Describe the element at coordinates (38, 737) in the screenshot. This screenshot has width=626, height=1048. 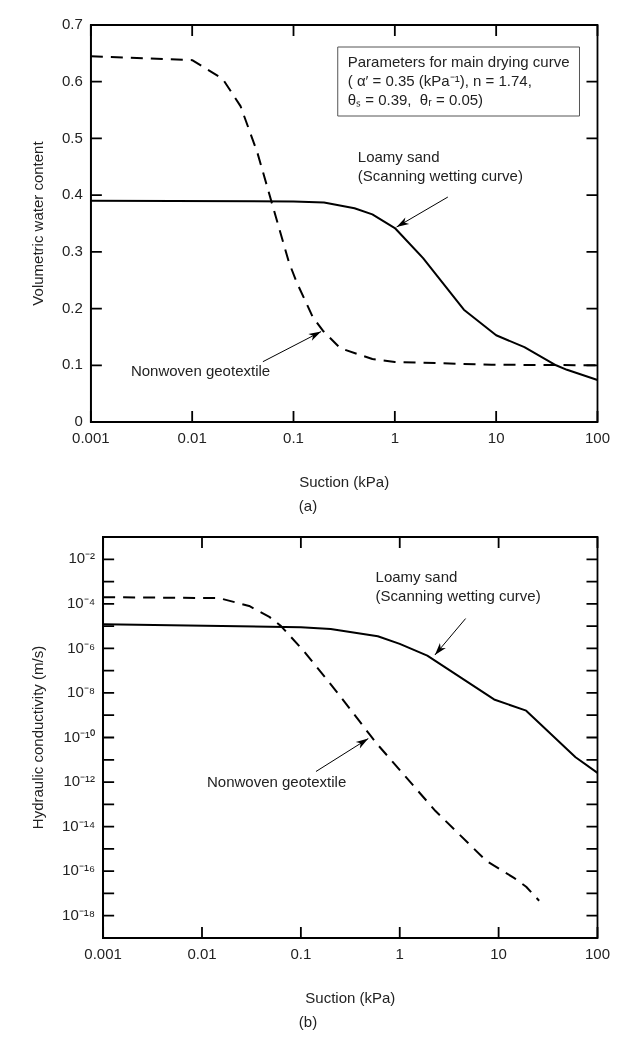
I see `y-axis-title: Hydraulic conductivity (m/s)` at that location.